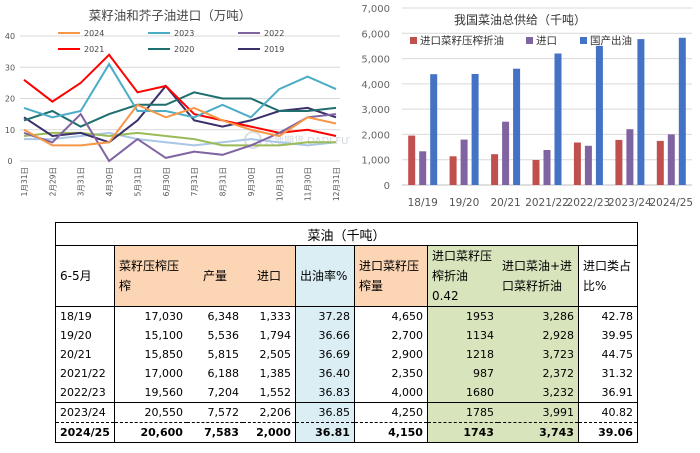 This screenshot has height=453, width=700. I want to click on x-tick-label: 12月31日, so click(336, 184).